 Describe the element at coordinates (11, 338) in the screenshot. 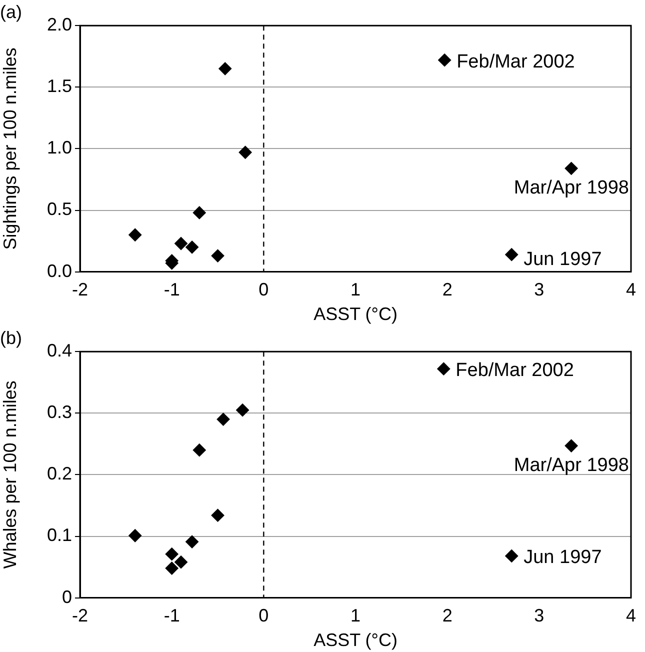

I see `chart-title: (b)` at that location.